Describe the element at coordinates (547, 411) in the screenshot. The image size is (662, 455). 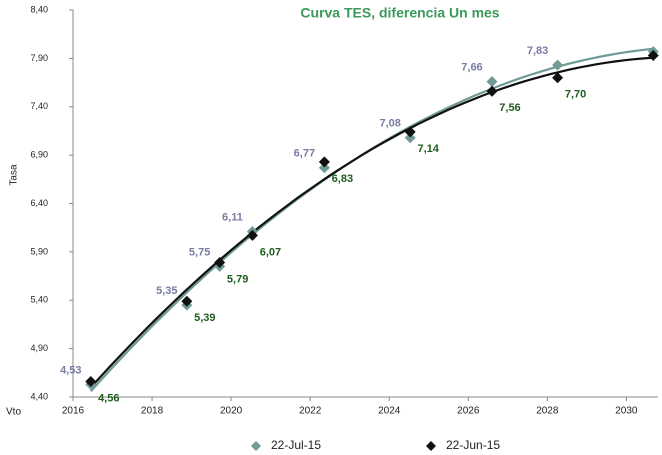
I see `x-tick-label: 2028` at that location.